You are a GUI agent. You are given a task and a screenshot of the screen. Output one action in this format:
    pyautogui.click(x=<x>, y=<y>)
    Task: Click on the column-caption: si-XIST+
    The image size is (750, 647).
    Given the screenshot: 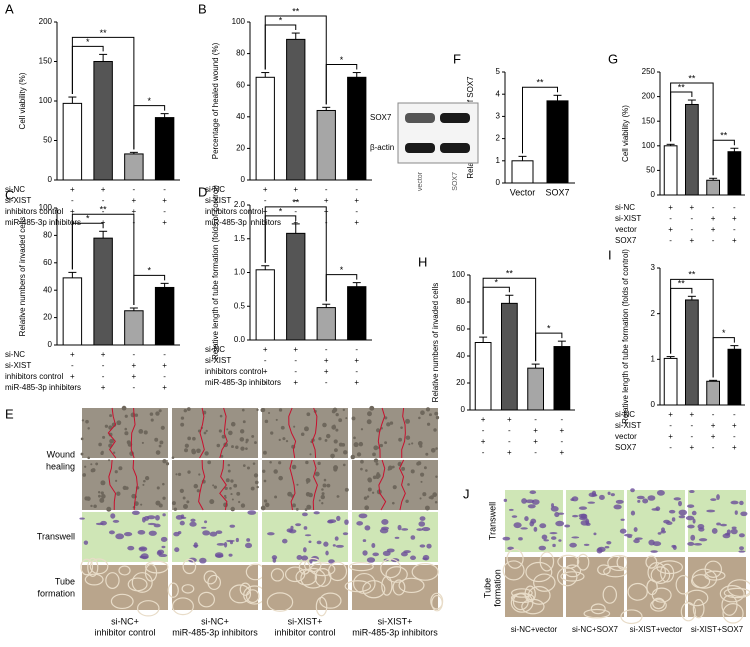 What is the action you would take?
    pyautogui.click(x=305, y=621)
    